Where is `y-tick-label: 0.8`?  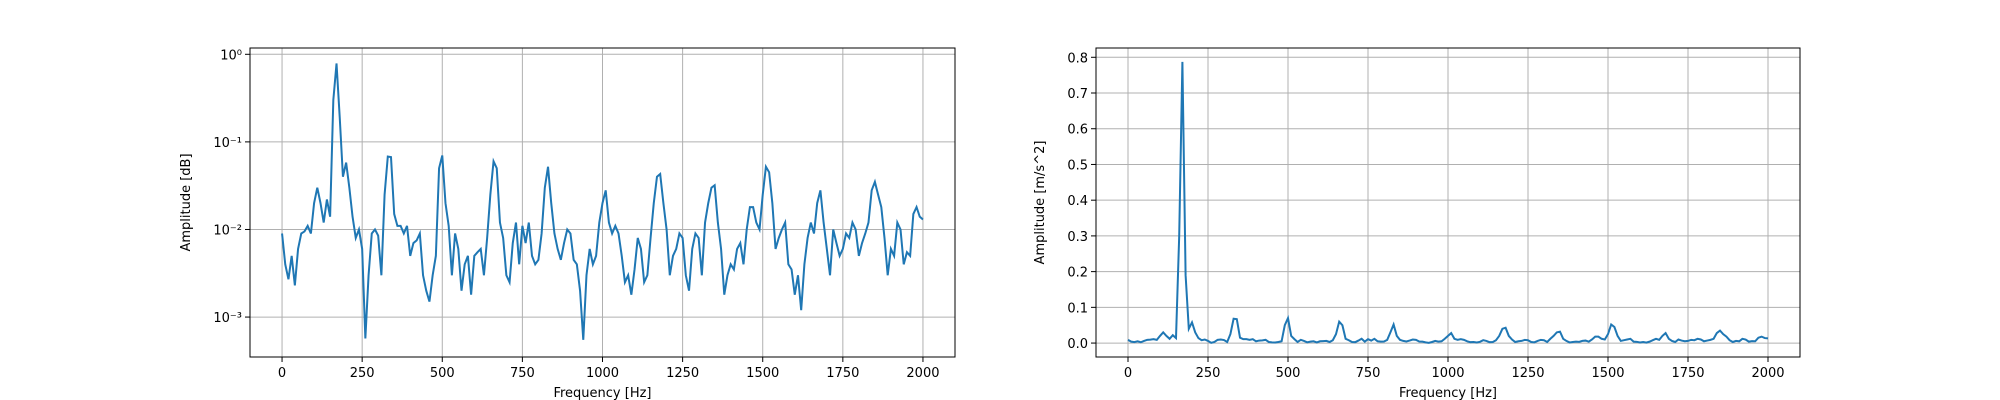 y-tick-label: 0.8 is located at coordinates (1077, 58).